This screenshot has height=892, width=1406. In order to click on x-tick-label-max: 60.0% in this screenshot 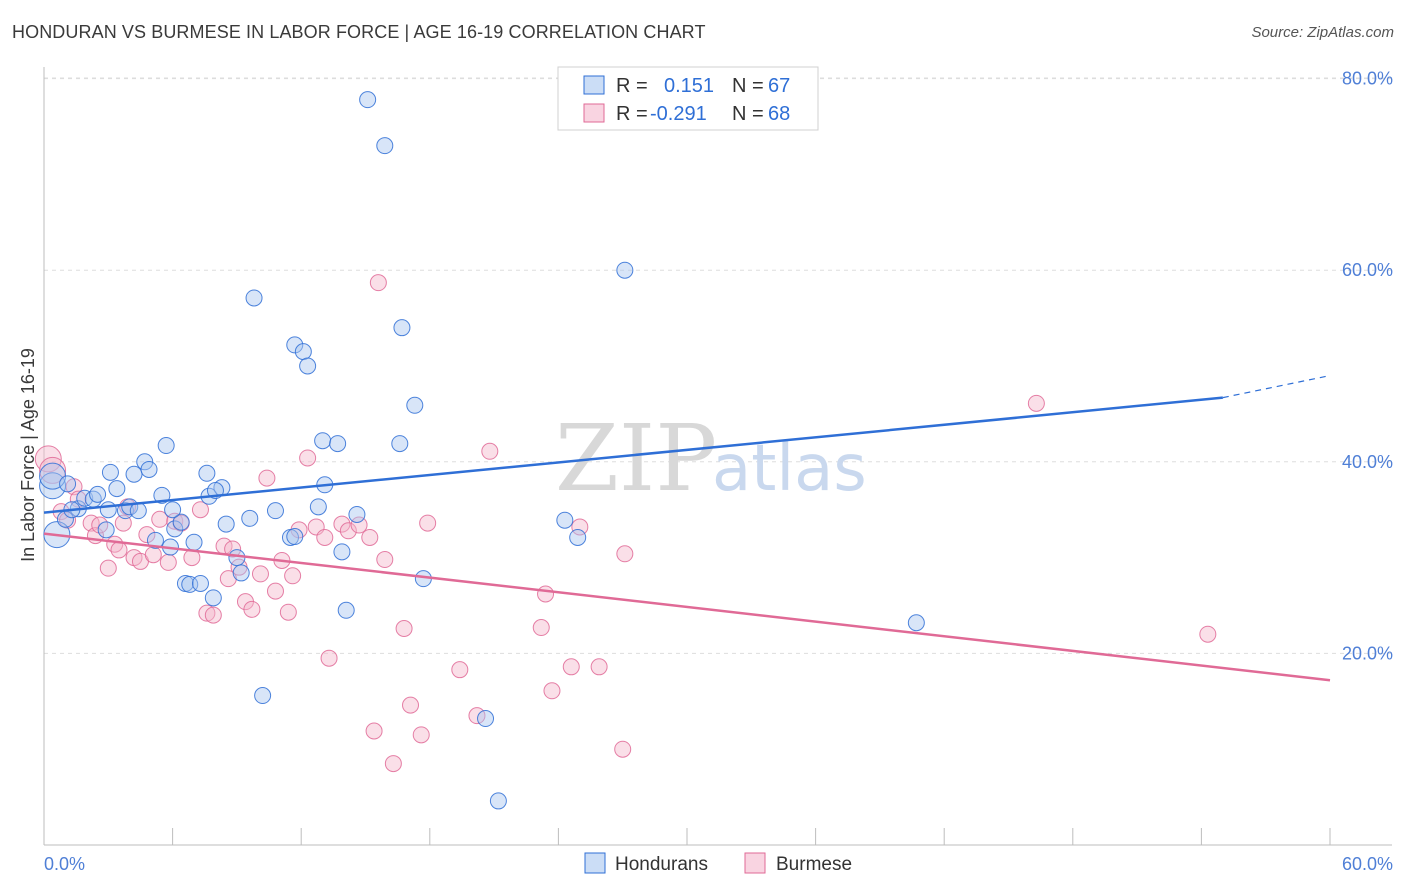, I will do `click(1367, 864)`.